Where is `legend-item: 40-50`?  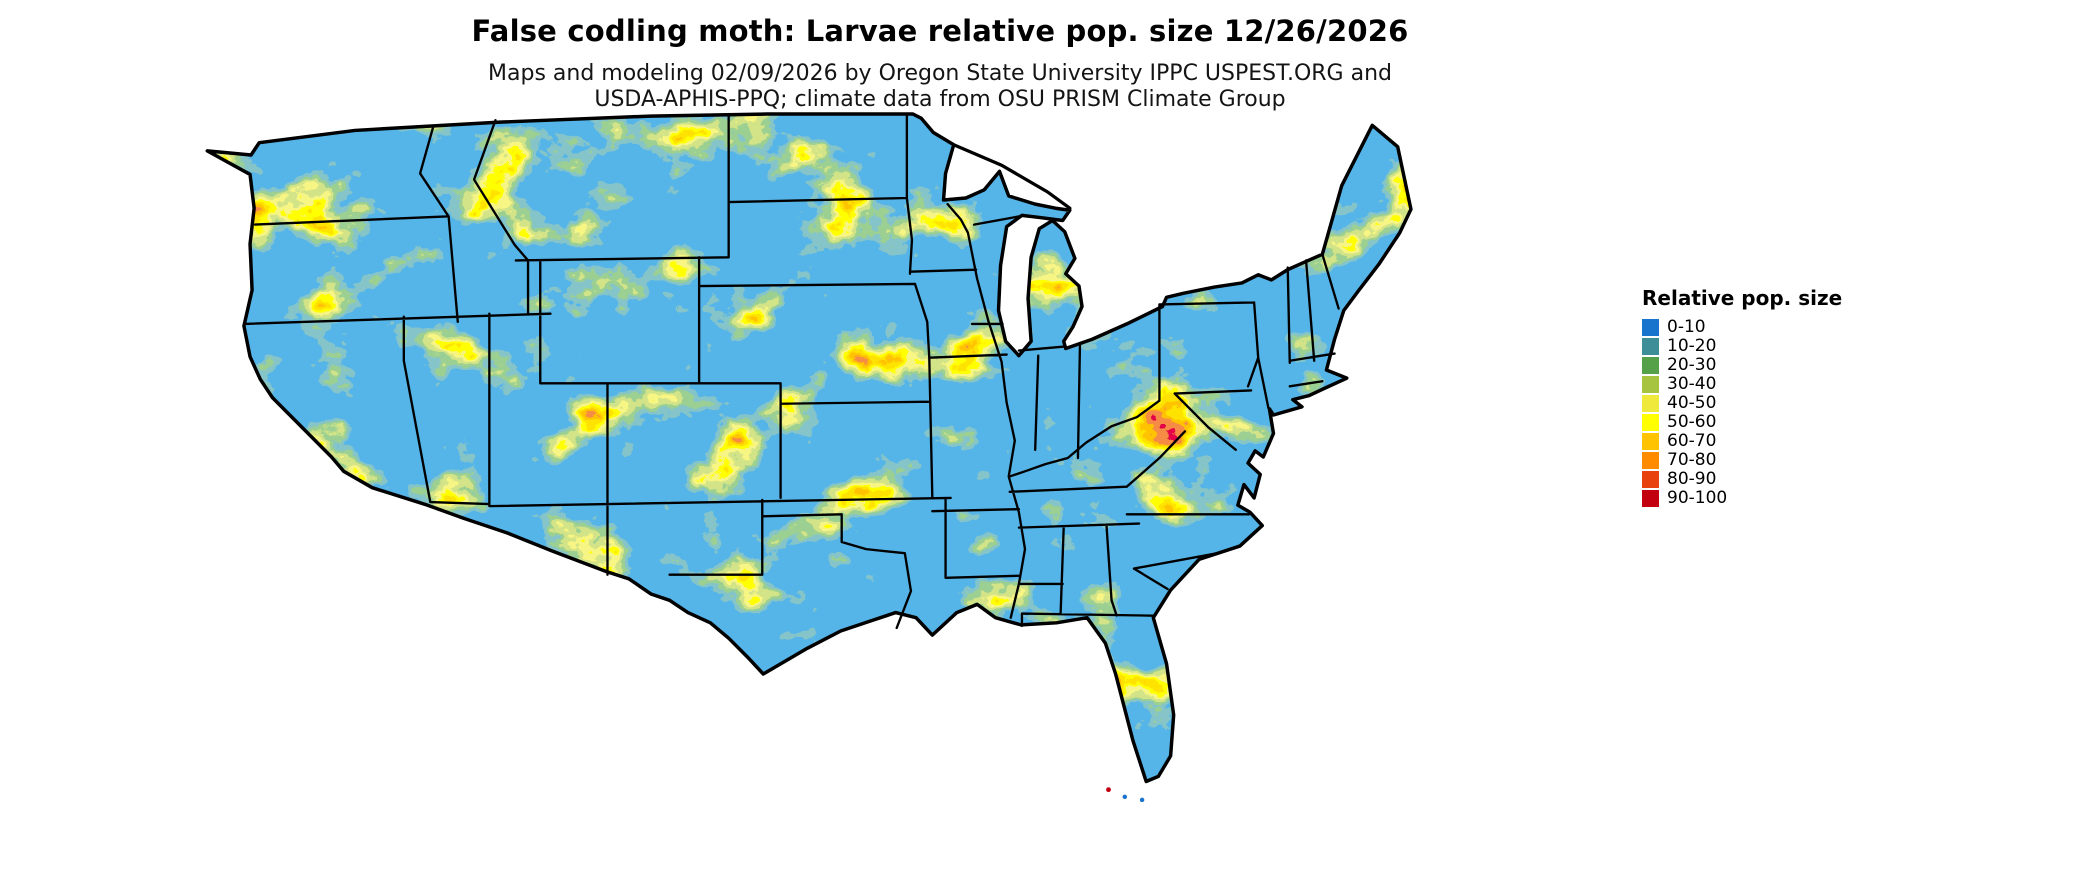
legend-item: 40-50 is located at coordinates (1742, 403).